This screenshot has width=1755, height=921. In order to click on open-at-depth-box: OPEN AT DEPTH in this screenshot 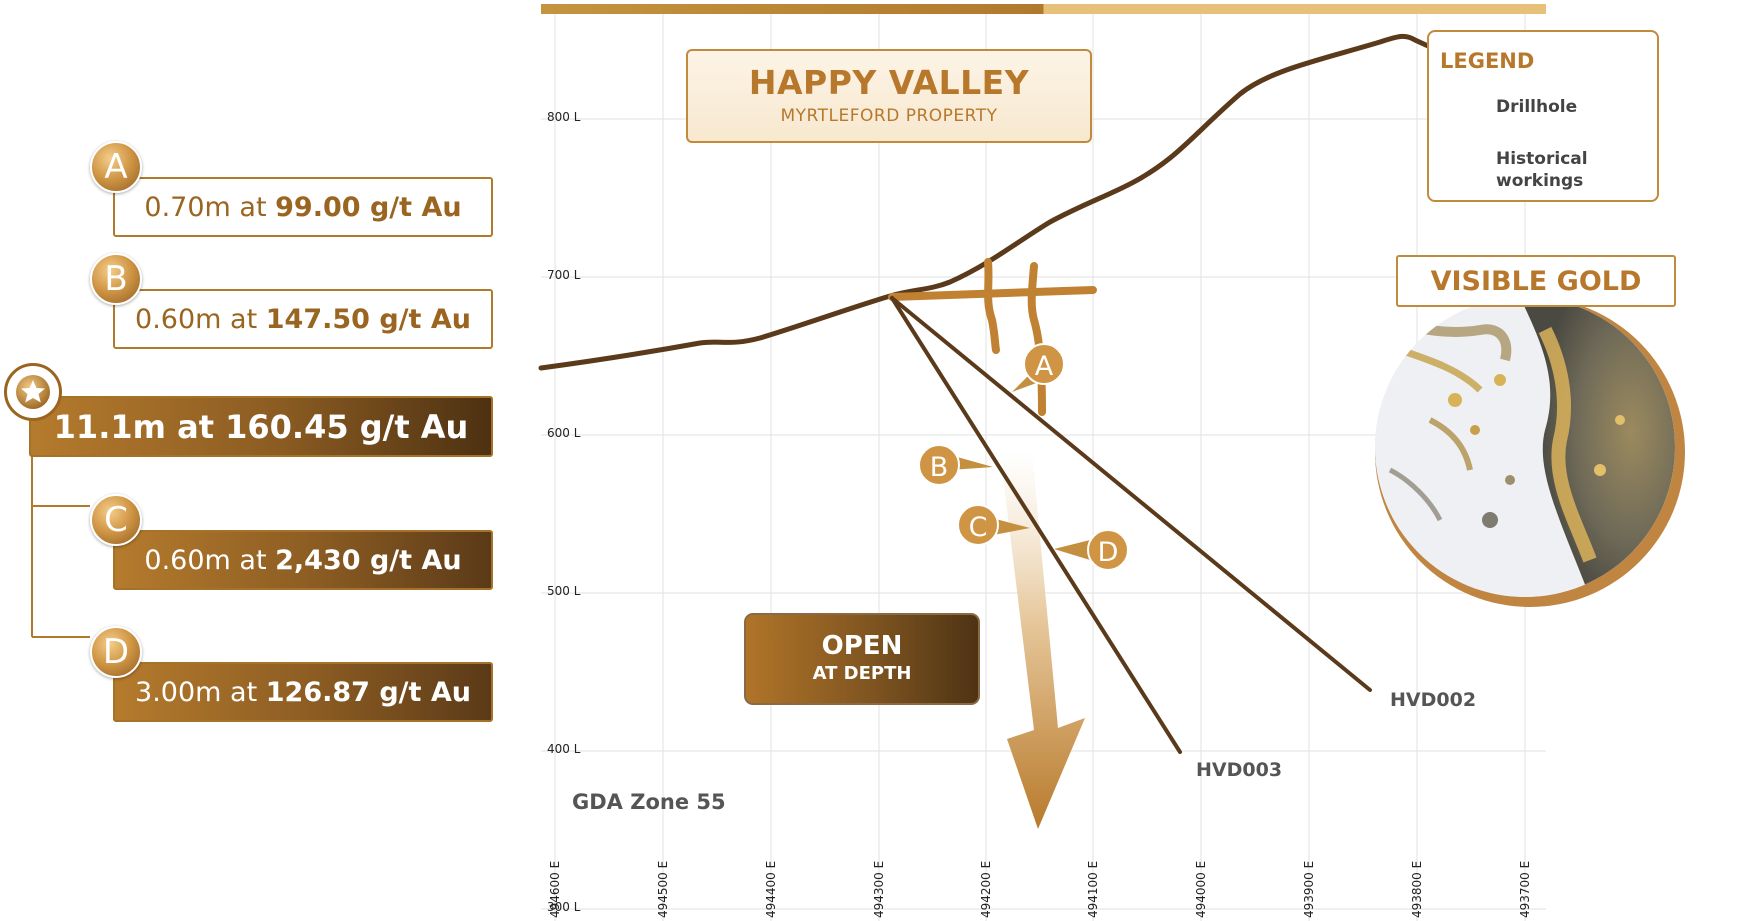, I will do `click(862, 659)`.